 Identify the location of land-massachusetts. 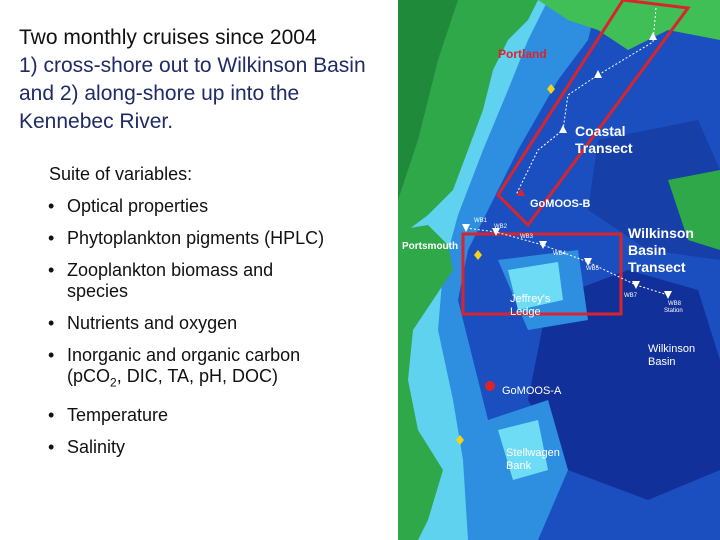
(425, 382).